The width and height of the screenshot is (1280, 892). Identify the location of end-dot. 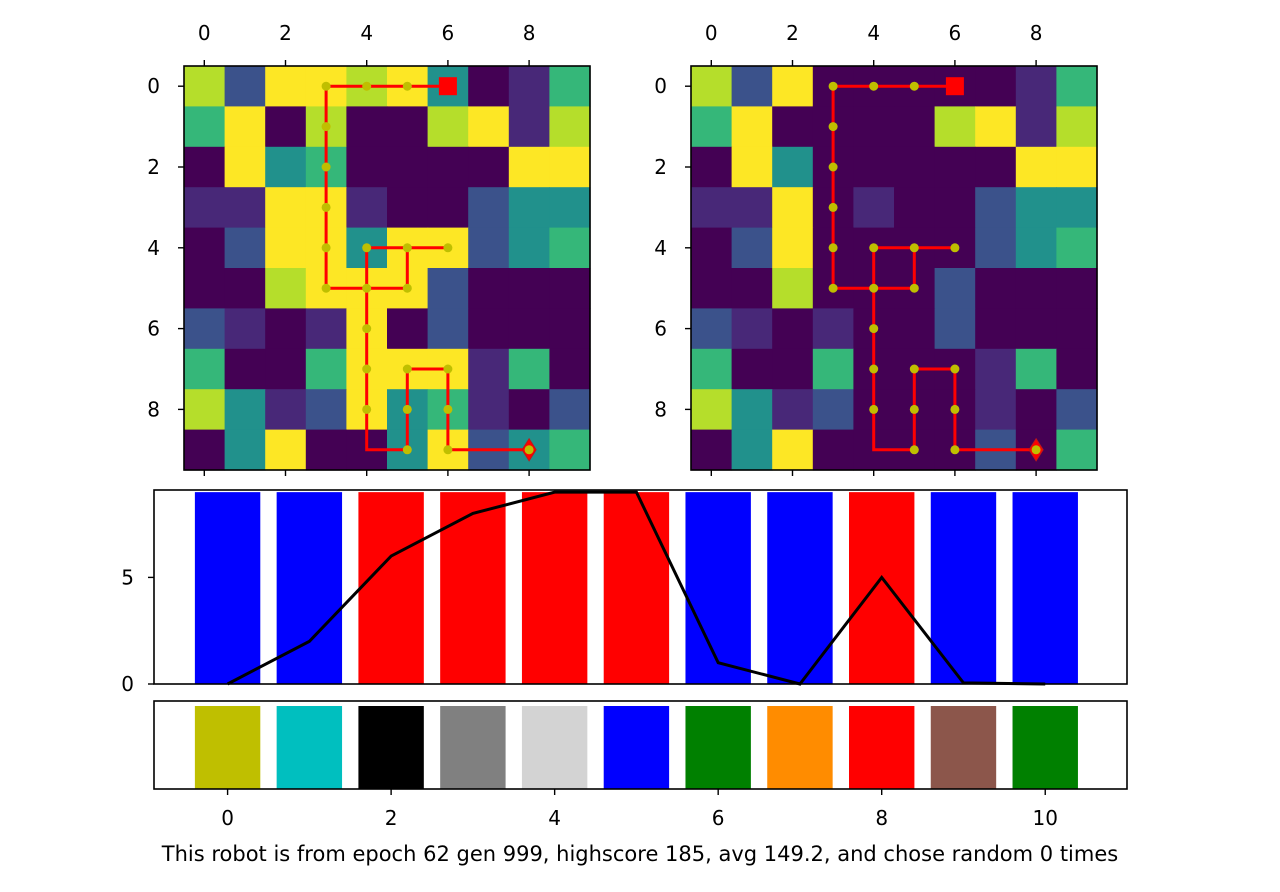
(1036, 450).